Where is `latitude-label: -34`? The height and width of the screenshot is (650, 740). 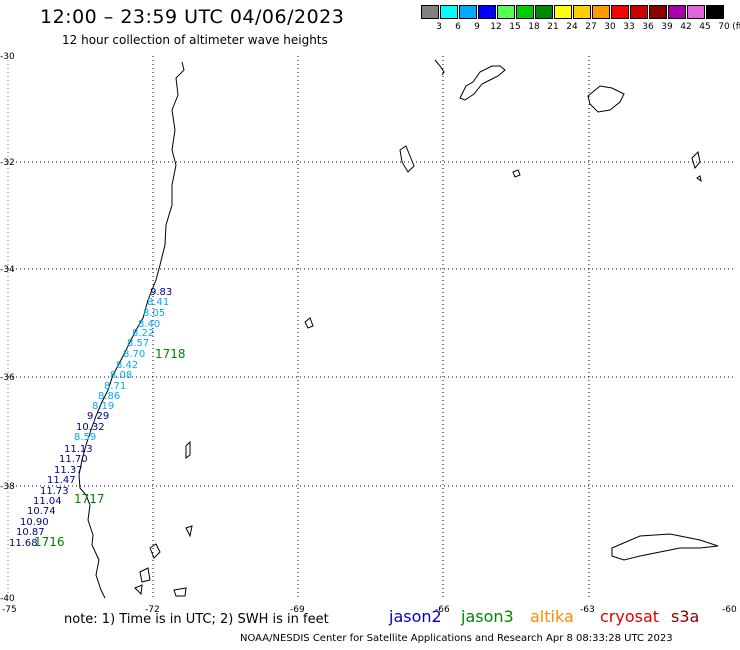 latitude-label: -34 is located at coordinates (7, 270).